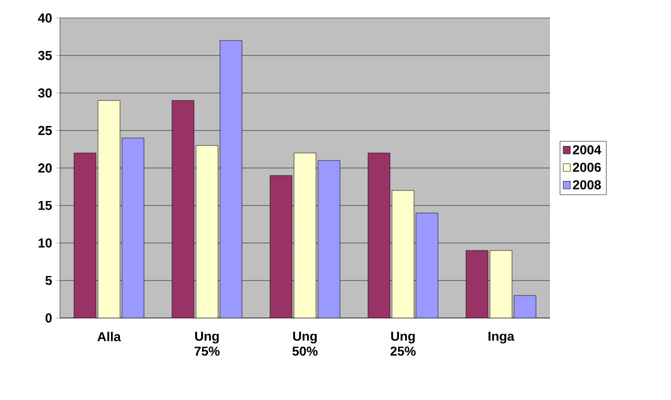 The image size is (671, 400). Describe the element at coordinates (49, 318) in the screenshot. I see `y-tick-label: 0` at that location.